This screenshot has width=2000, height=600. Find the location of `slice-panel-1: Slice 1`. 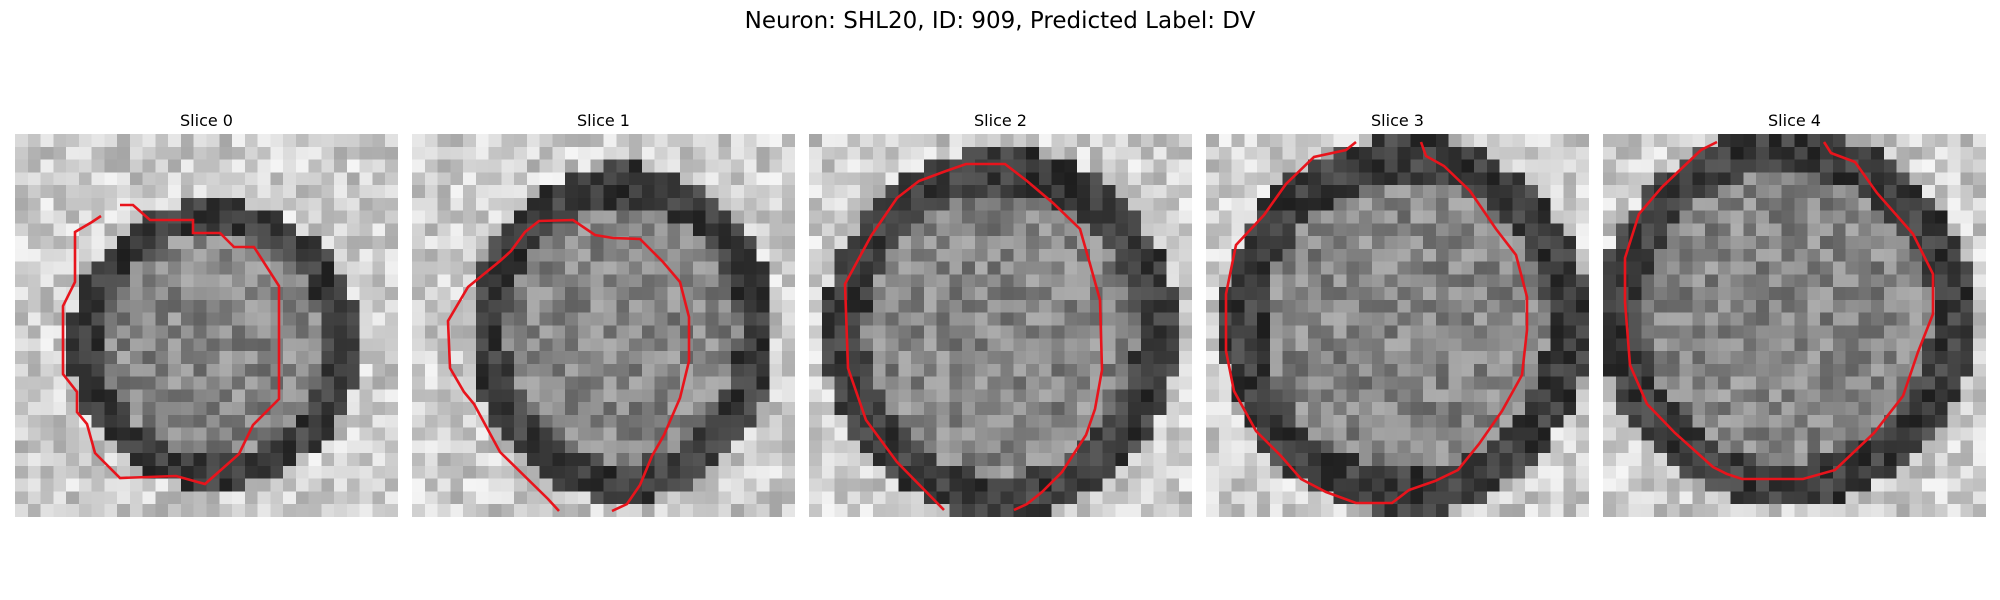

slice-panel-1: Slice 1 is located at coordinates (603, 312).